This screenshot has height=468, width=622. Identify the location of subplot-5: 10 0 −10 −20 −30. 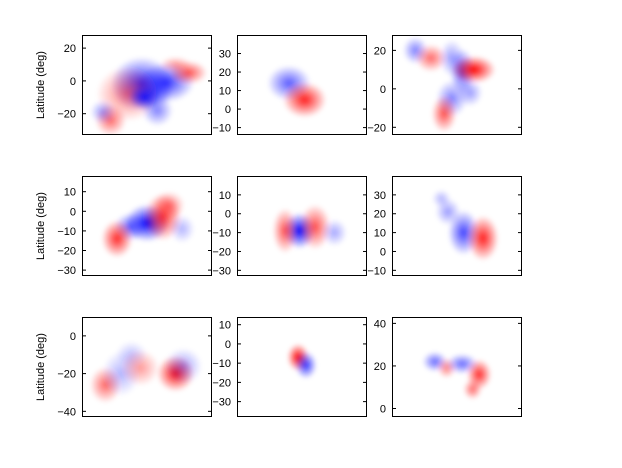
(289, 226).